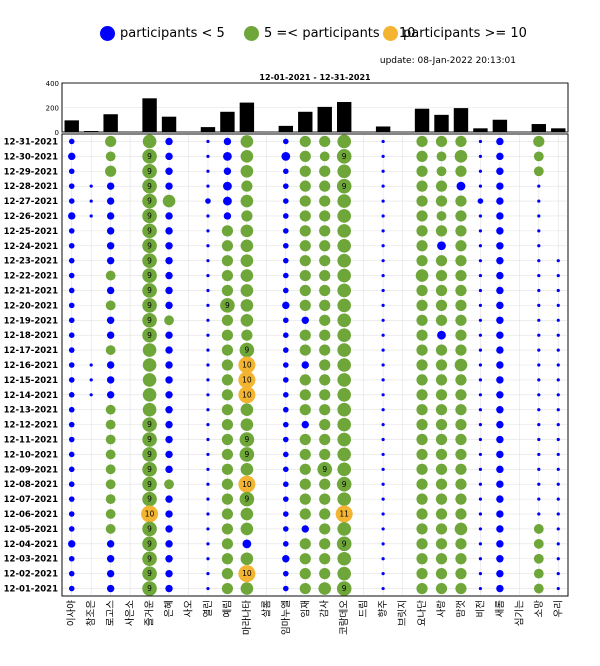 This screenshot has height=666, width=600. I want to click on bubble-value-label: 10, so click(247, 394).